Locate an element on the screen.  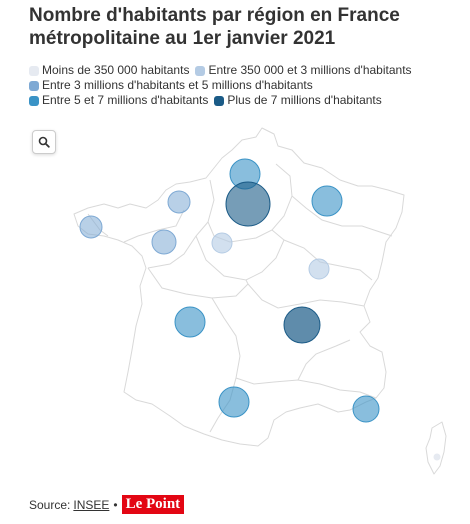
source-link-insee: INSEE is located at coordinates (91, 504).